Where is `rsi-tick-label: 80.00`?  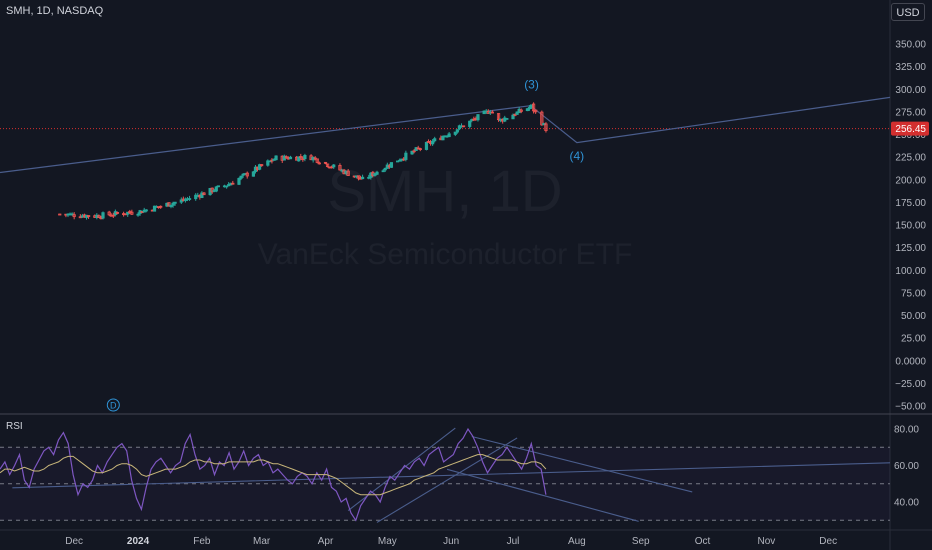
rsi-tick-label: 80.00 is located at coordinates (906, 430).